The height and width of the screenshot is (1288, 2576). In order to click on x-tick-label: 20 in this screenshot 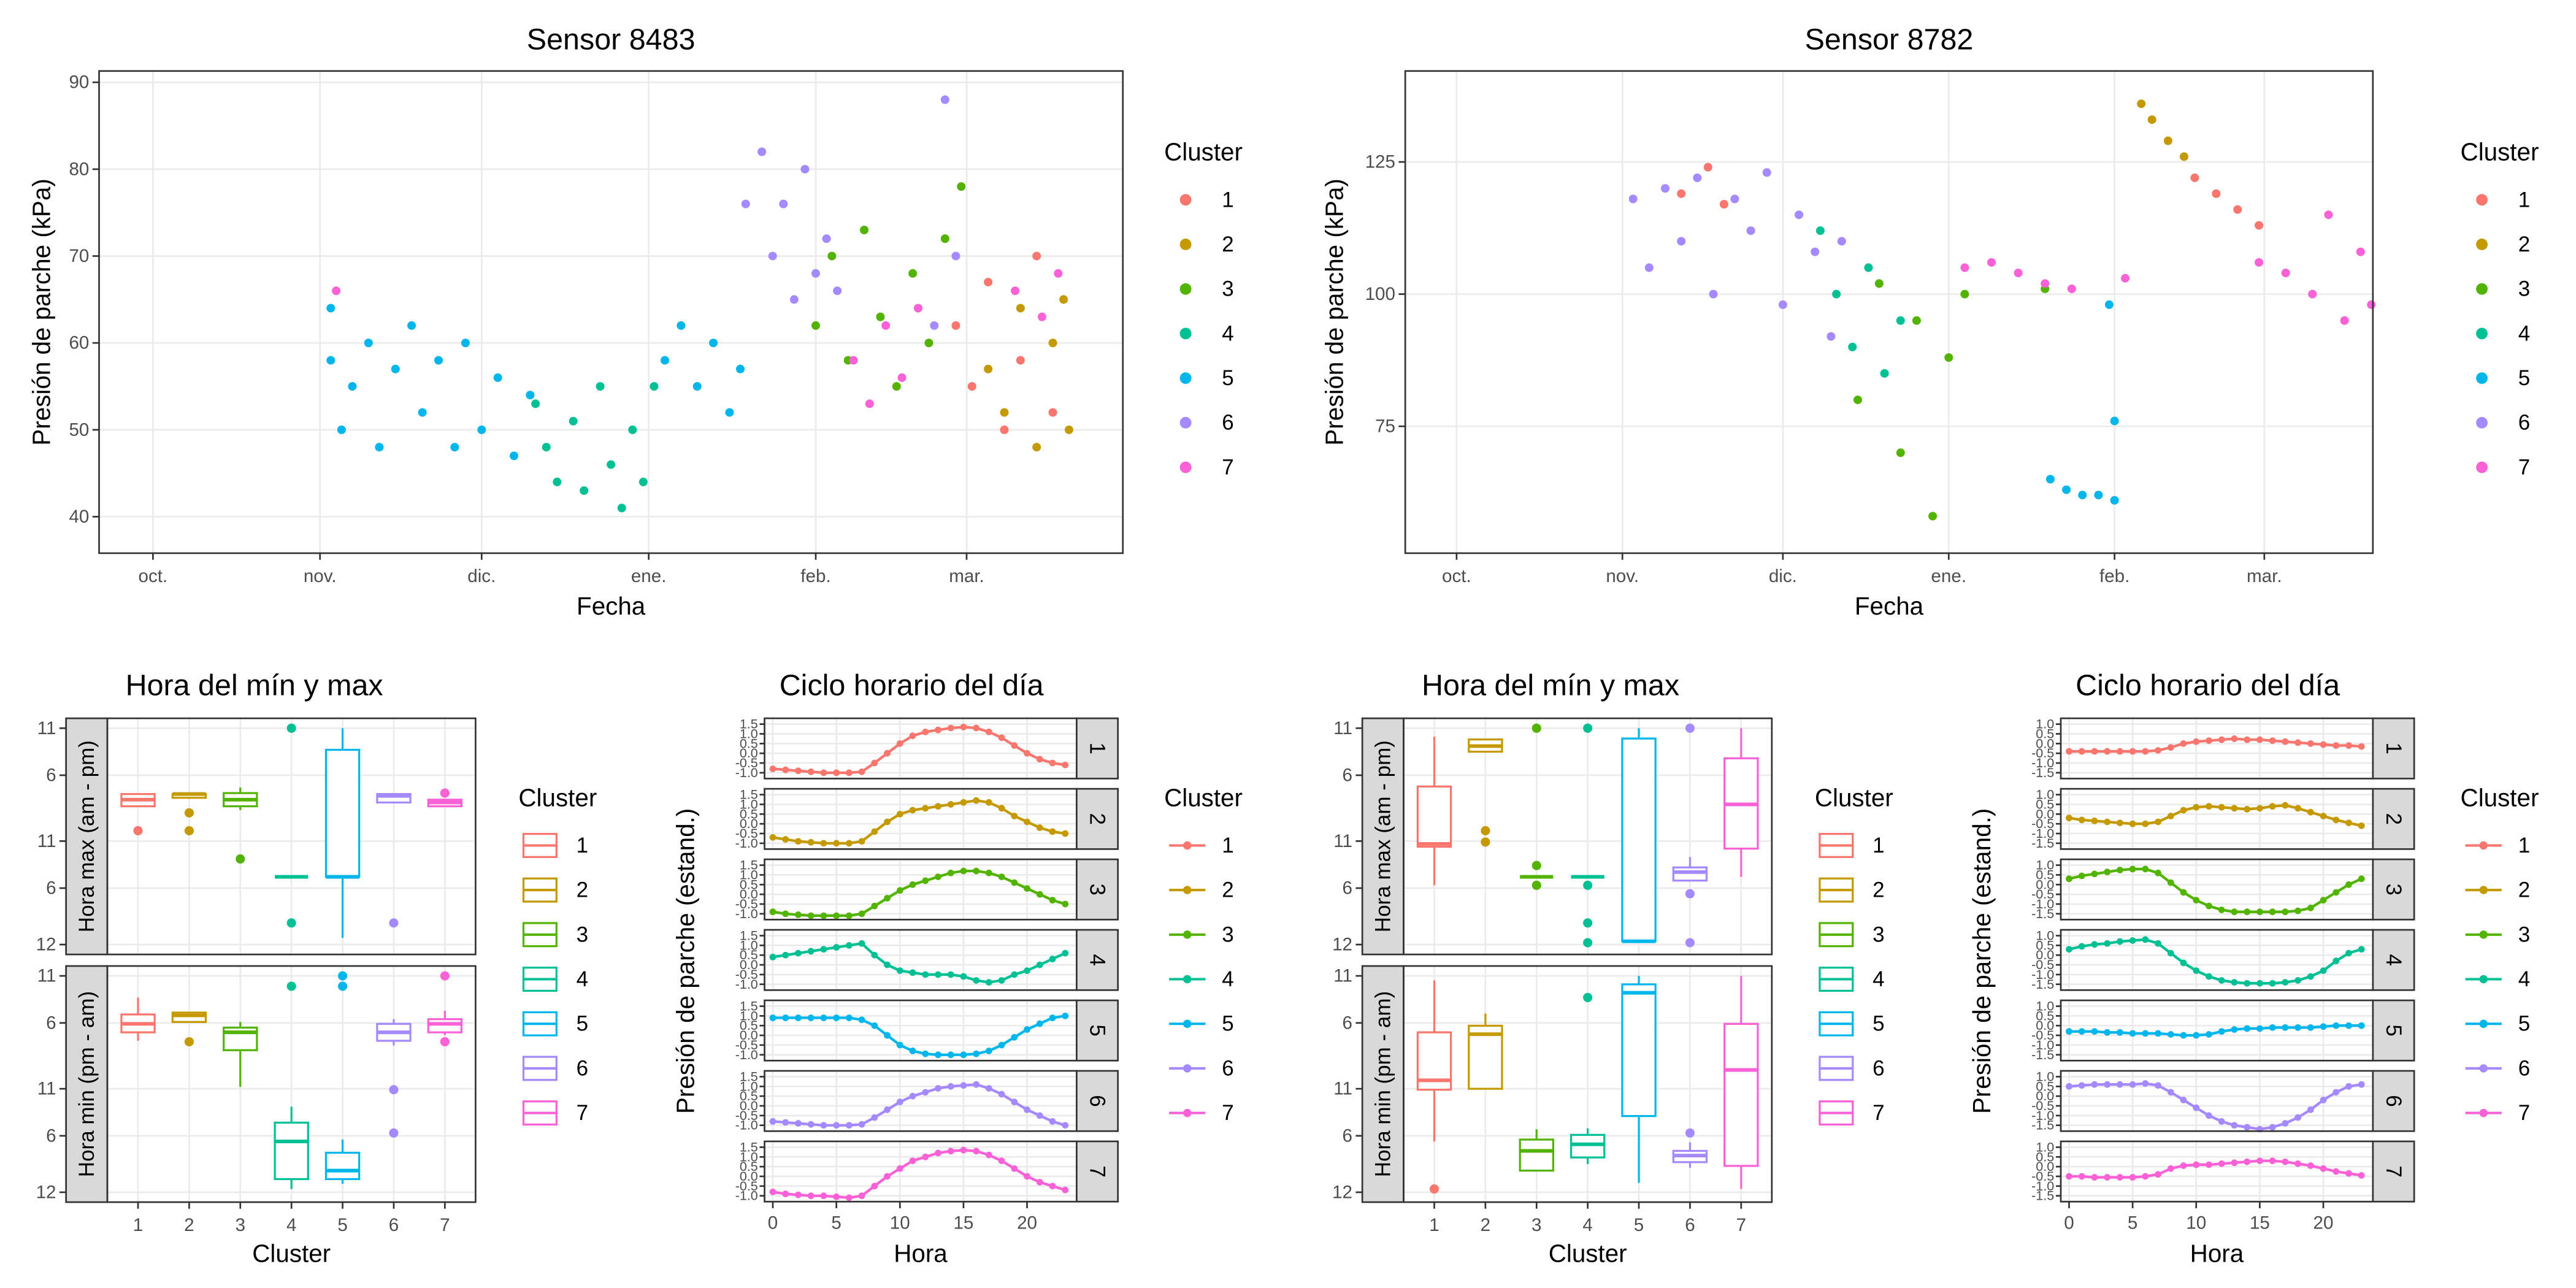, I will do `click(2323, 1223)`.